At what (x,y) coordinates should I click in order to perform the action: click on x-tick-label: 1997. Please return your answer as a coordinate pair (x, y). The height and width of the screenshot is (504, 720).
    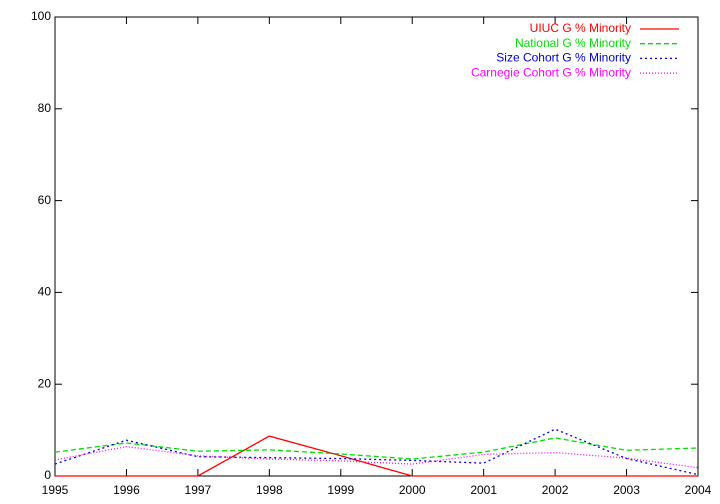
    Looking at the image, I should click on (198, 490).